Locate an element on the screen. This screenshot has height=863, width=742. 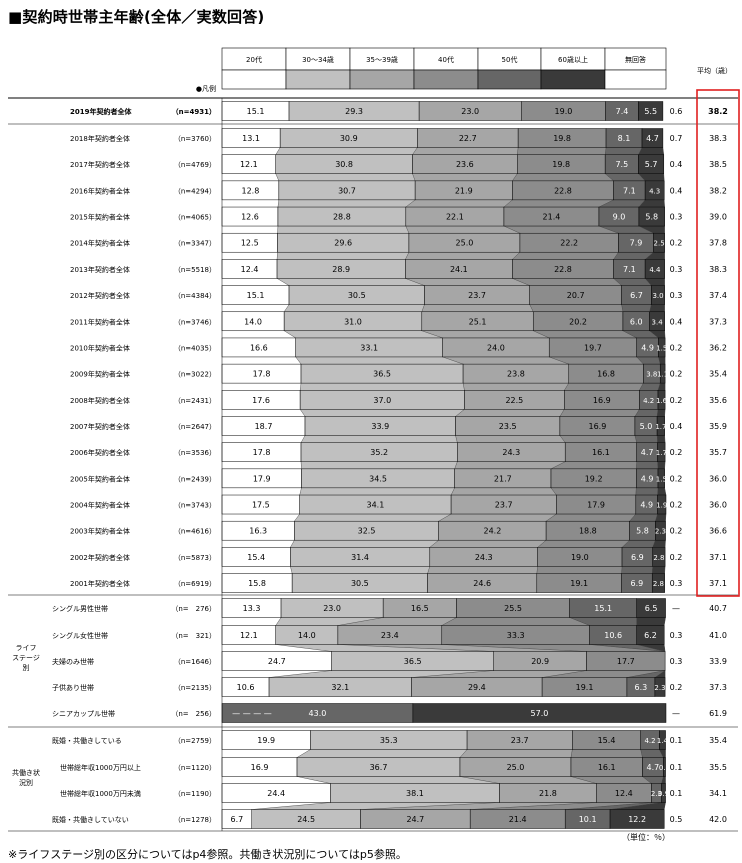
data-label: 34.5 is located at coordinates (378, 478).